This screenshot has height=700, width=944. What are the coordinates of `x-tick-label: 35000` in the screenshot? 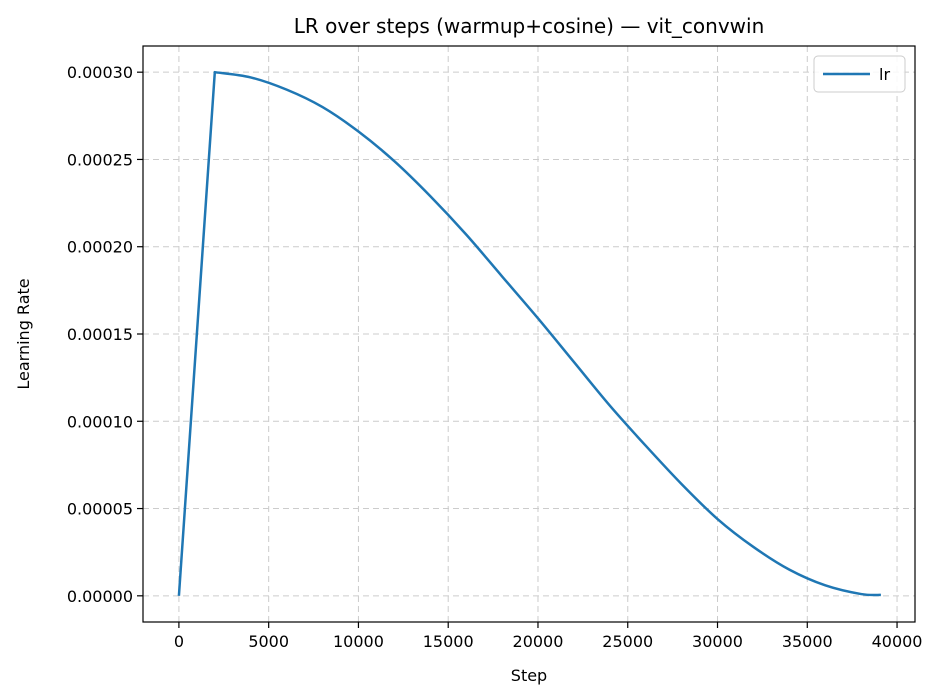 It's located at (807, 641).